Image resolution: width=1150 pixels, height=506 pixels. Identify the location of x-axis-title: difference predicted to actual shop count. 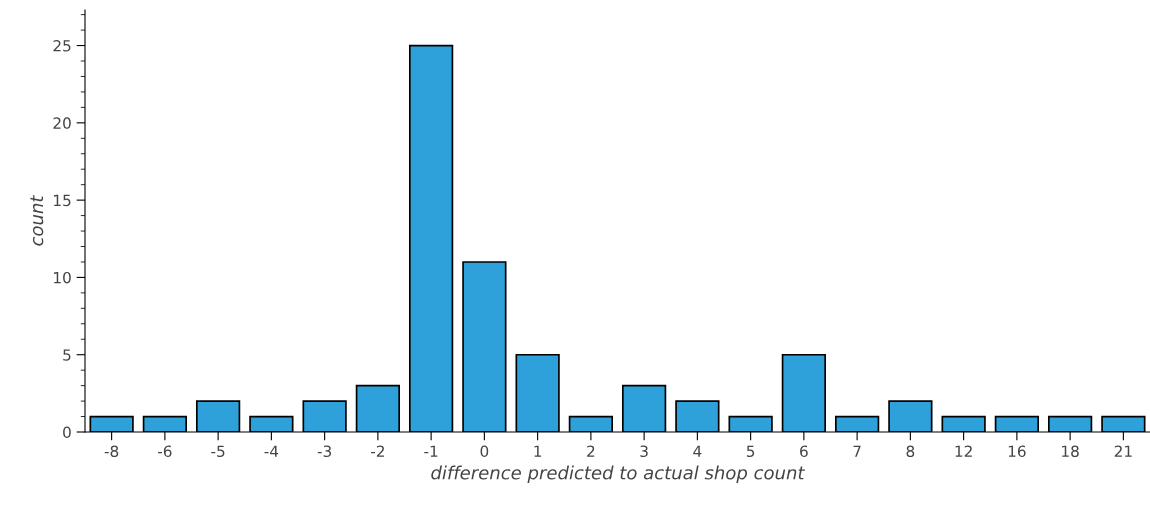
(618, 474).